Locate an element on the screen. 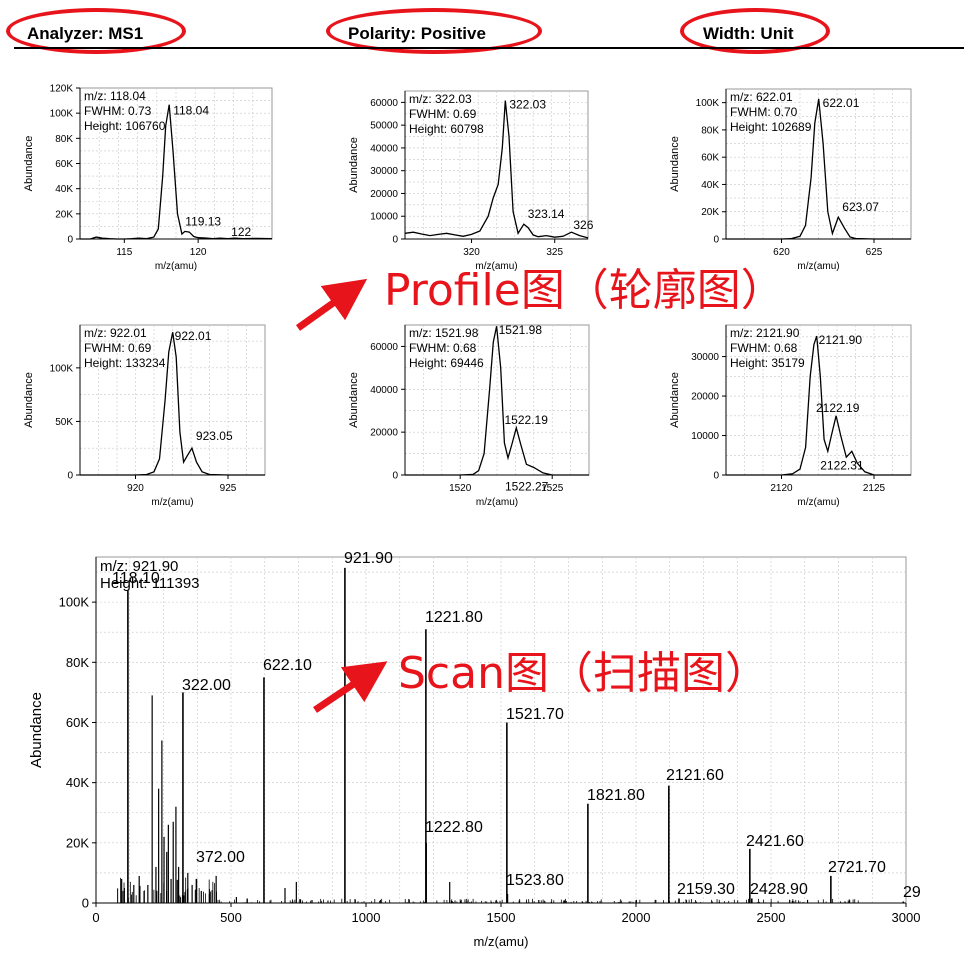 The height and width of the screenshot is (967, 964). peak-label: 122 is located at coordinates (241, 232).